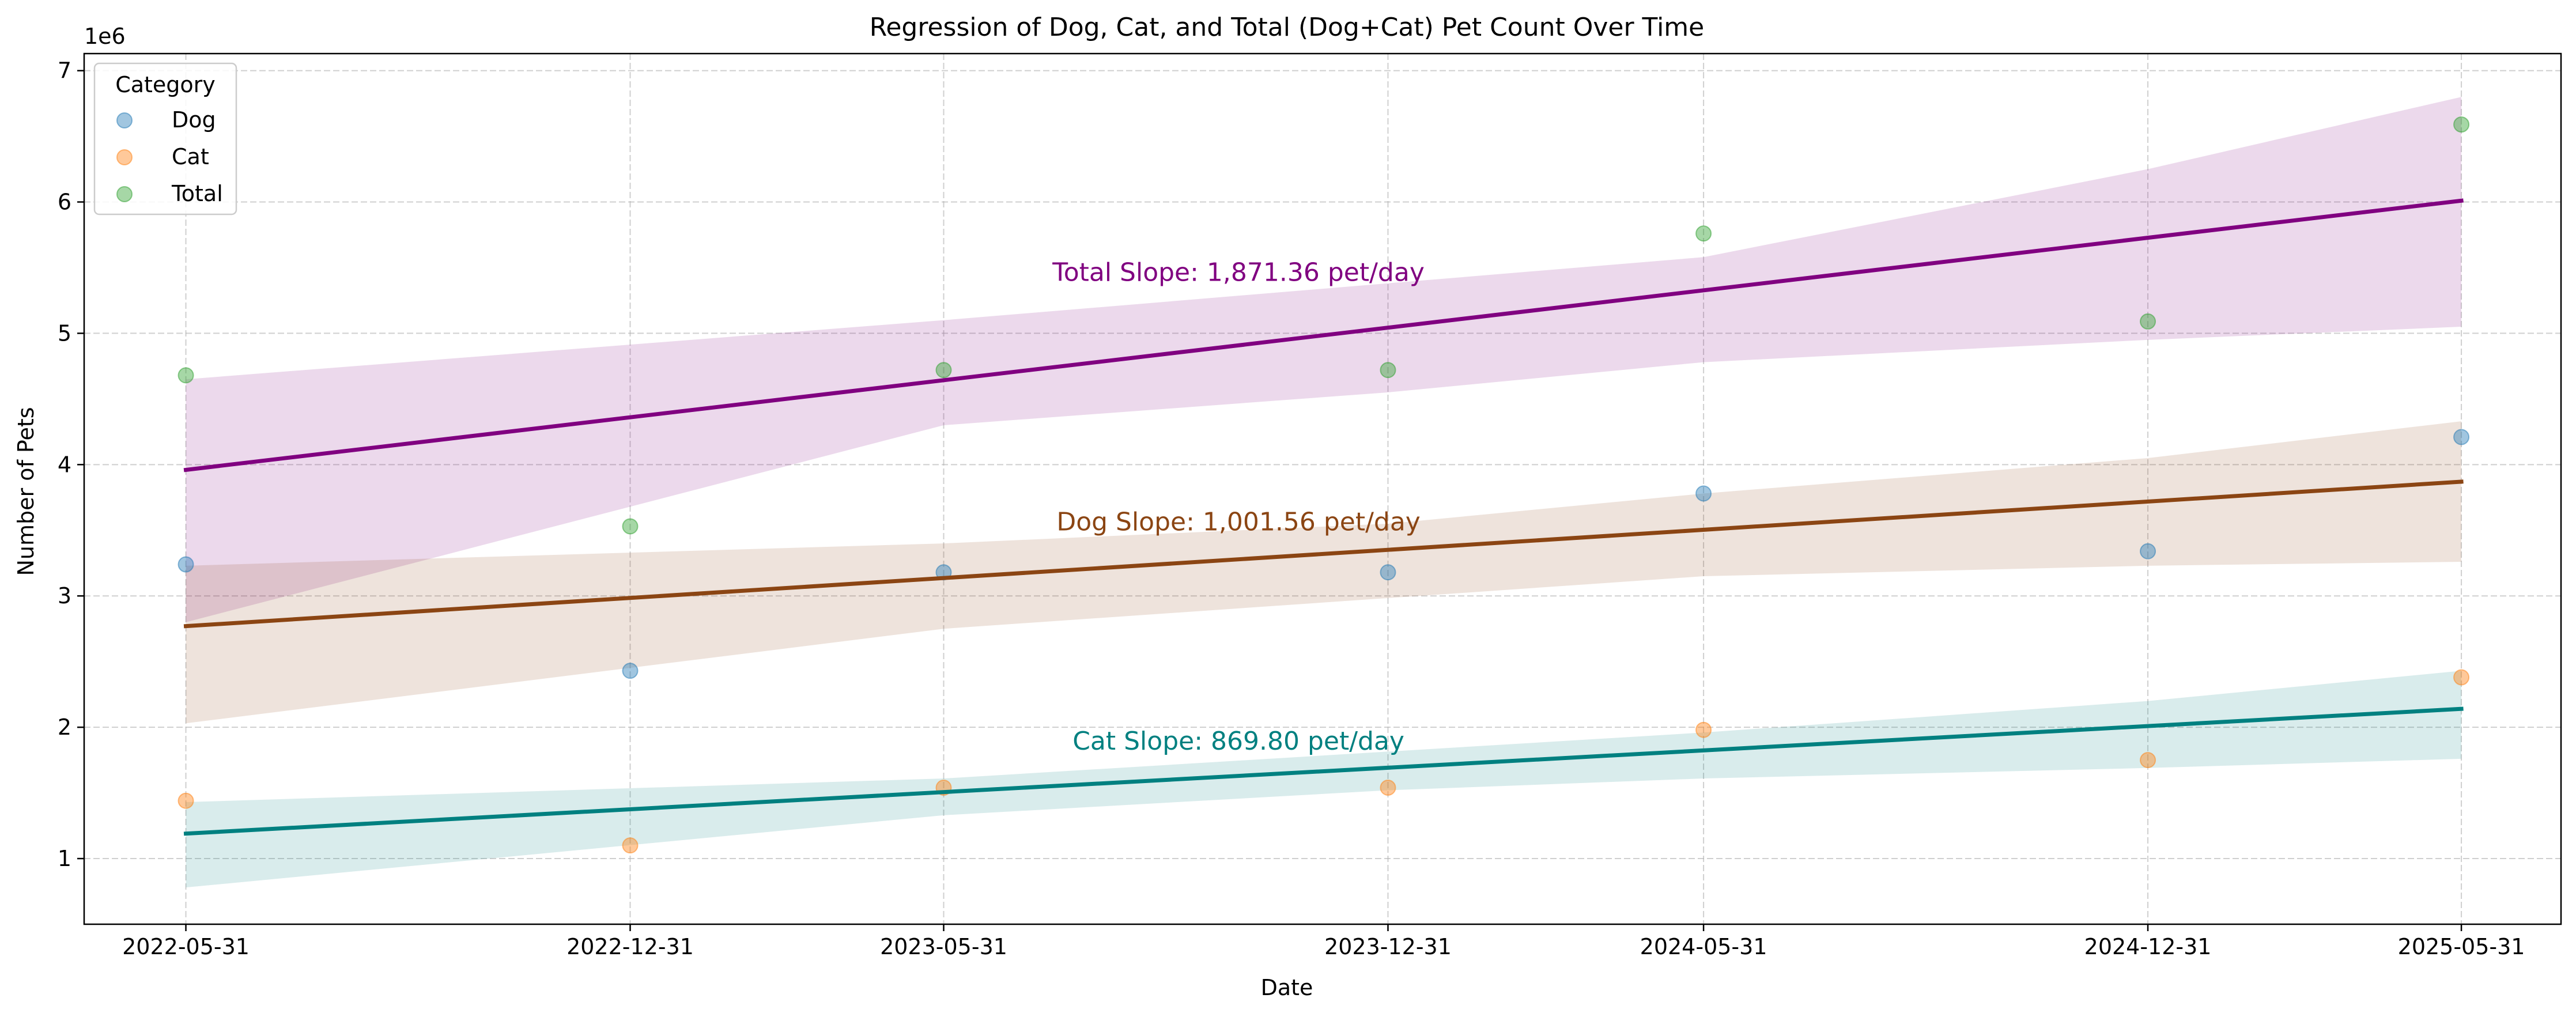 Image resolution: width=2576 pixels, height=1017 pixels. I want to click on legend-title: Category, so click(165, 84).